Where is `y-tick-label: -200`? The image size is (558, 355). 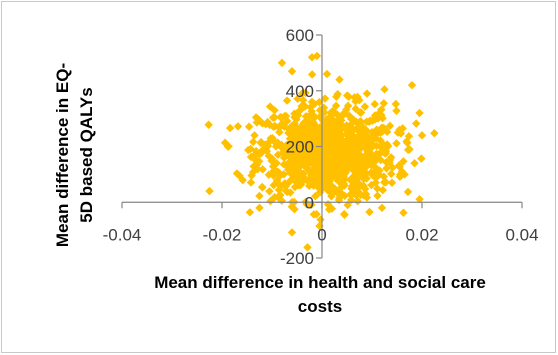 y-tick-label: -200 is located at coordinates (297, 258).